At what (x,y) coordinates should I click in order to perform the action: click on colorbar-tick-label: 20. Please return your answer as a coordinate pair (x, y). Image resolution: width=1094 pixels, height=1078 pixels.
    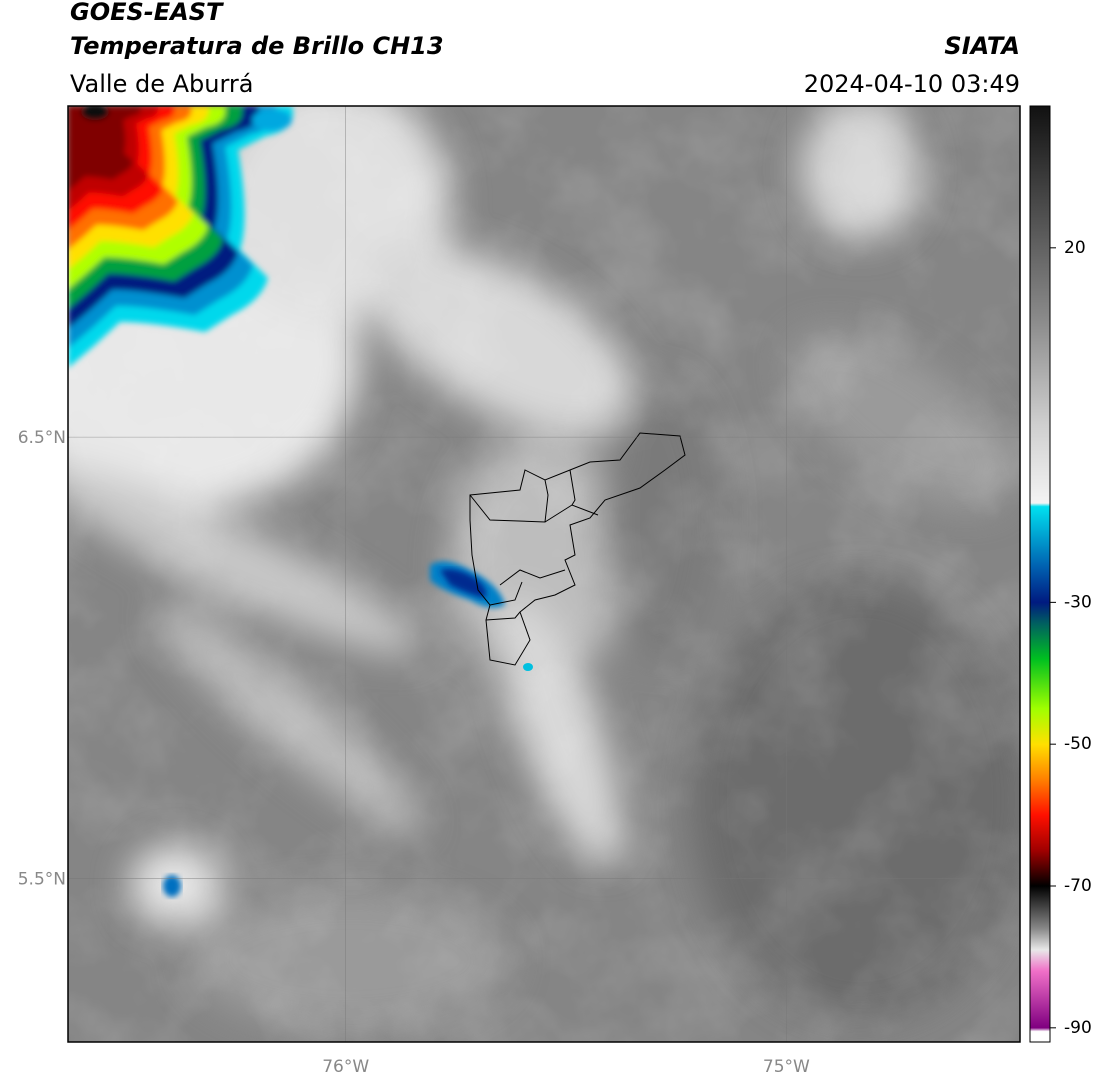
    Looking at the image, I should click on (1075, 248).